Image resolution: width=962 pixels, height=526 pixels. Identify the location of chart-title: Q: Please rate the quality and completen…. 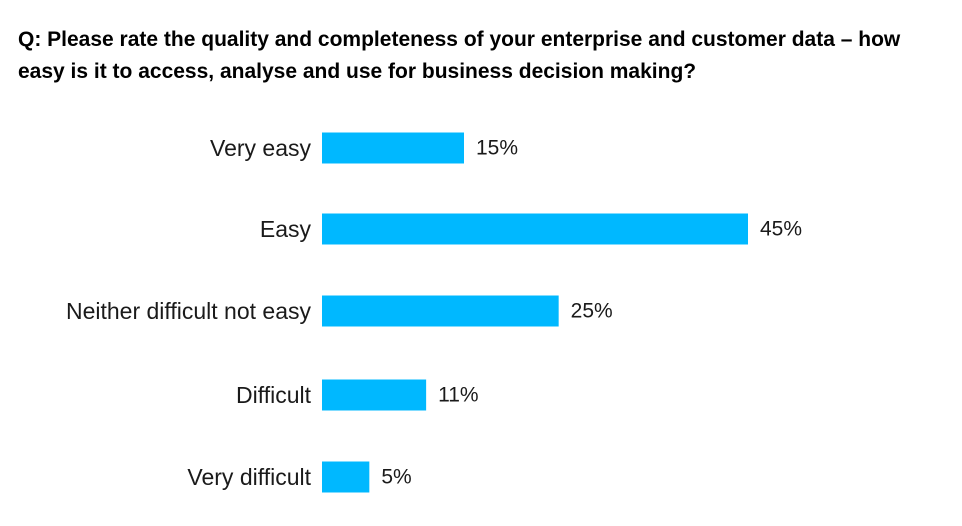
(459, 55).